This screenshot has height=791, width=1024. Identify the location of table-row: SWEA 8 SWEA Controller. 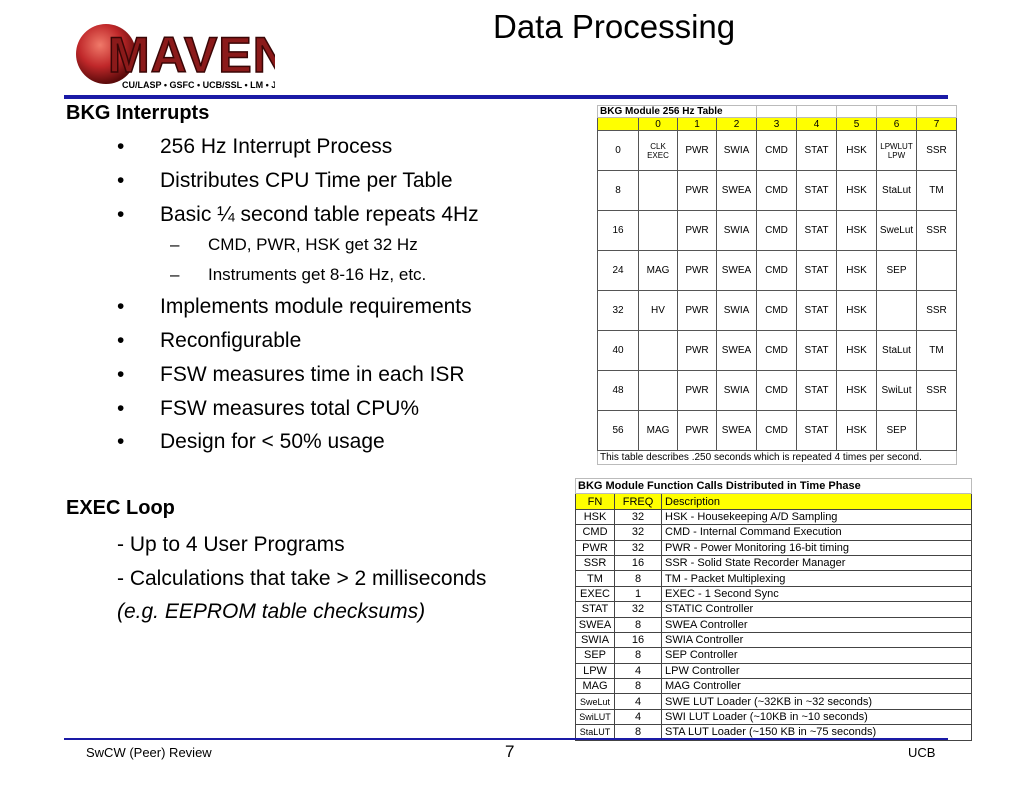
(774, 624).